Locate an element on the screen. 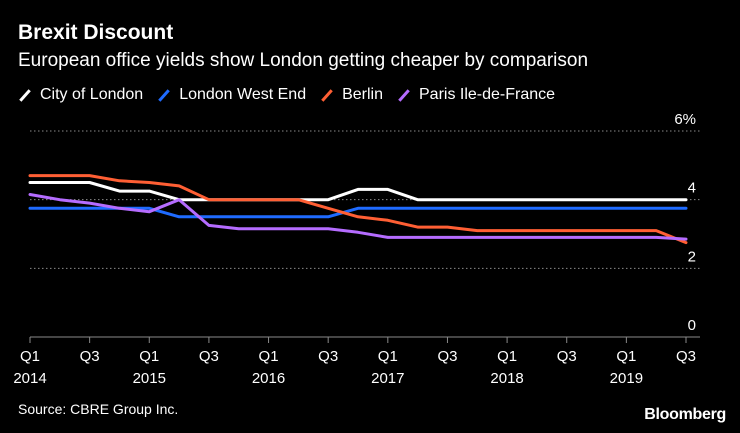  x-tick-label-q1-8: Q1 is located at coordinates (269, 356).